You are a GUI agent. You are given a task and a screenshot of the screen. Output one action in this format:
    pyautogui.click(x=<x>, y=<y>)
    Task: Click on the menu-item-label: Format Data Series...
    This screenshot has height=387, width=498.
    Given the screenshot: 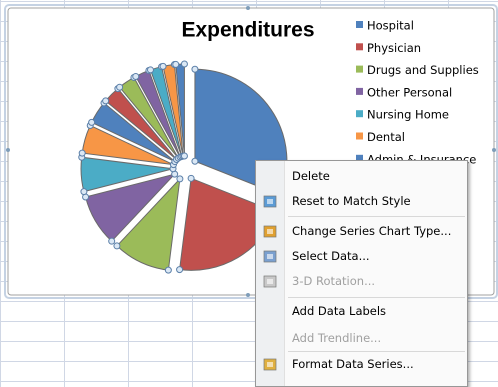 What is the action you would take?
    pyautogui.click(x=353, y=364)
    